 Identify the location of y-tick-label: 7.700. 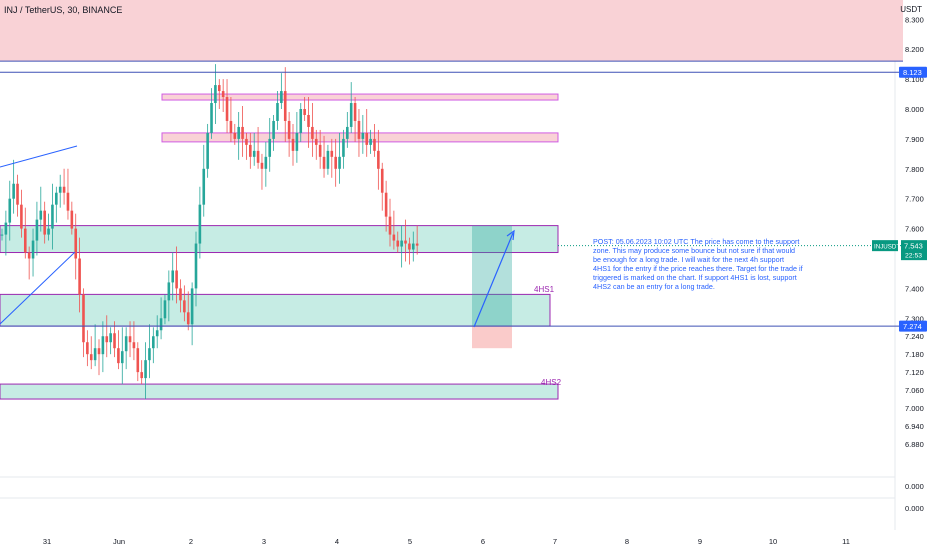
(914, 199).